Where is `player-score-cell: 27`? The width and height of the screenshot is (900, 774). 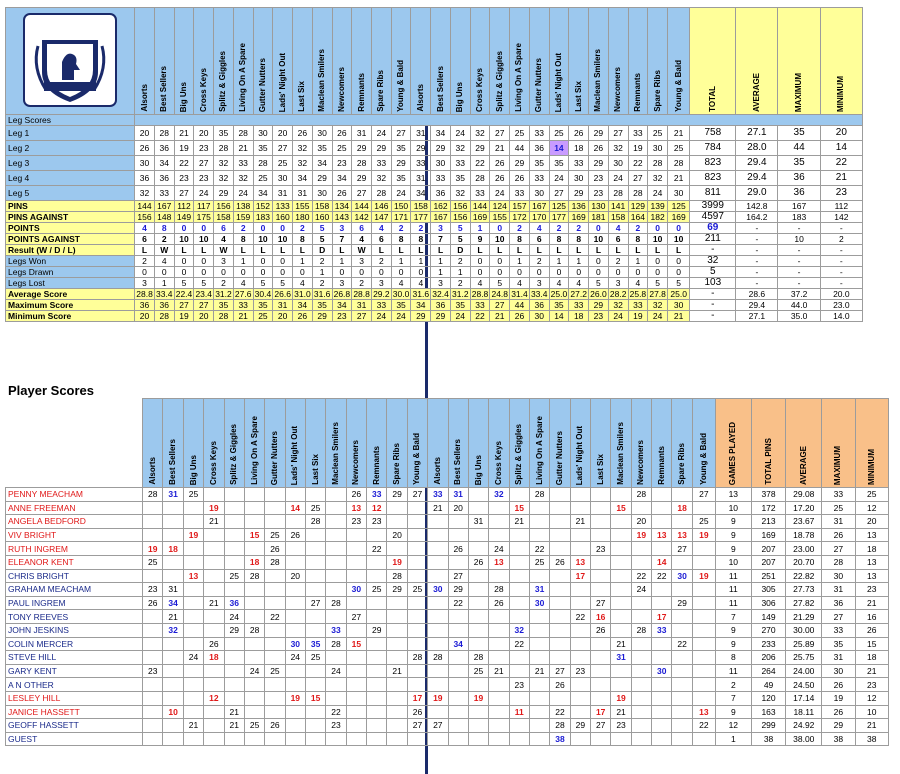
player-score-cell: 27 is located at coordinates (458, 576).